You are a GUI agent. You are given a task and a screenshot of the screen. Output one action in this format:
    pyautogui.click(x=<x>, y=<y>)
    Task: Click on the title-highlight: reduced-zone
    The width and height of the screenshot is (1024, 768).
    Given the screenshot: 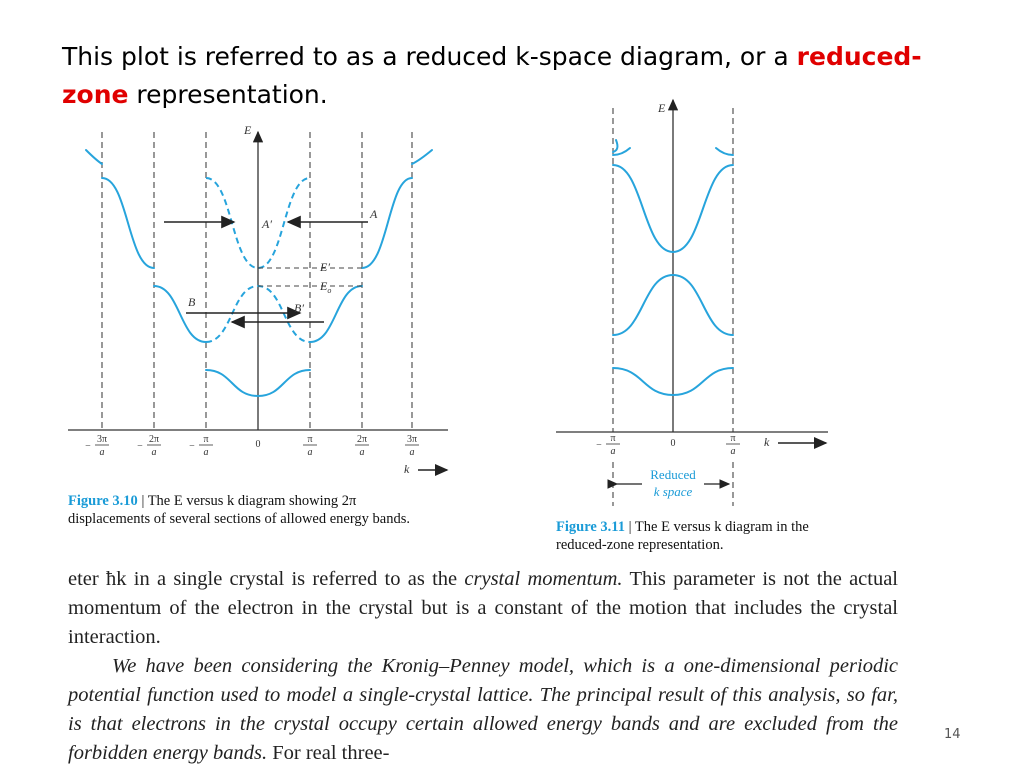 What is the action you would take?
    pyautogui.click(x=492, y=75)
    